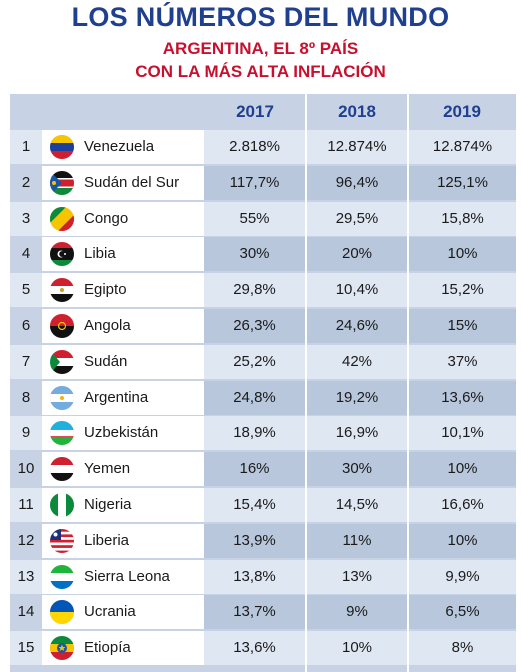  I want to click on row-rank: 14, so click(26, 612).